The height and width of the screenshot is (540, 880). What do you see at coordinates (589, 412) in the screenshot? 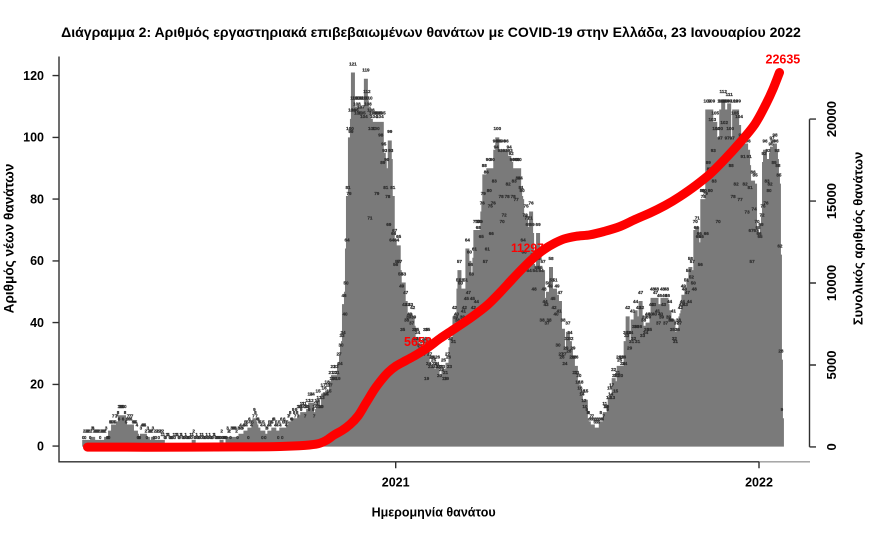
I see `svg-text: 8` at bounding box center [589, 412].